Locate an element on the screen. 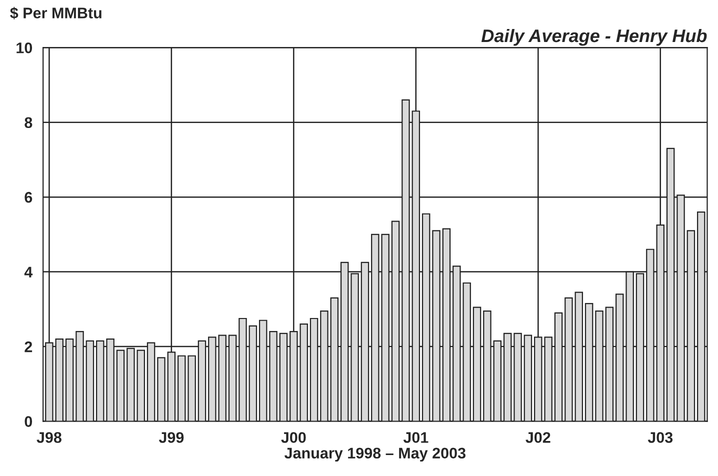  y-tick-label: 6 is located at coordinates (28, 197).